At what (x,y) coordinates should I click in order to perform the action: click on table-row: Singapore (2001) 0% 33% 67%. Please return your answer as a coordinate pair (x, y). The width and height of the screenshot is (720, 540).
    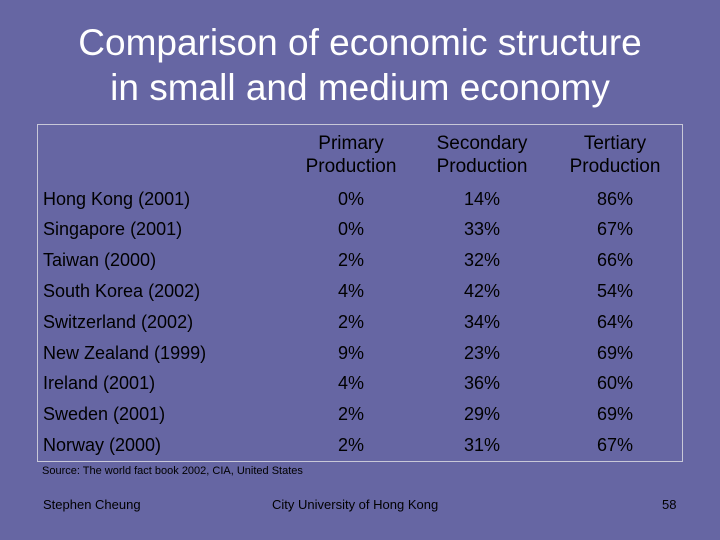
    Looking at the image, I should click on (360, 229).